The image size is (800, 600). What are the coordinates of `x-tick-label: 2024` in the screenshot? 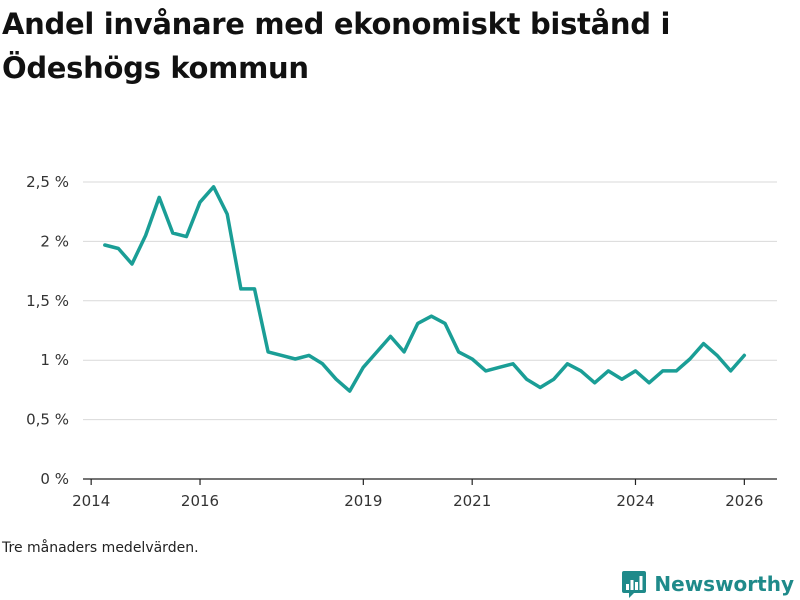 It's located at (635, 501).